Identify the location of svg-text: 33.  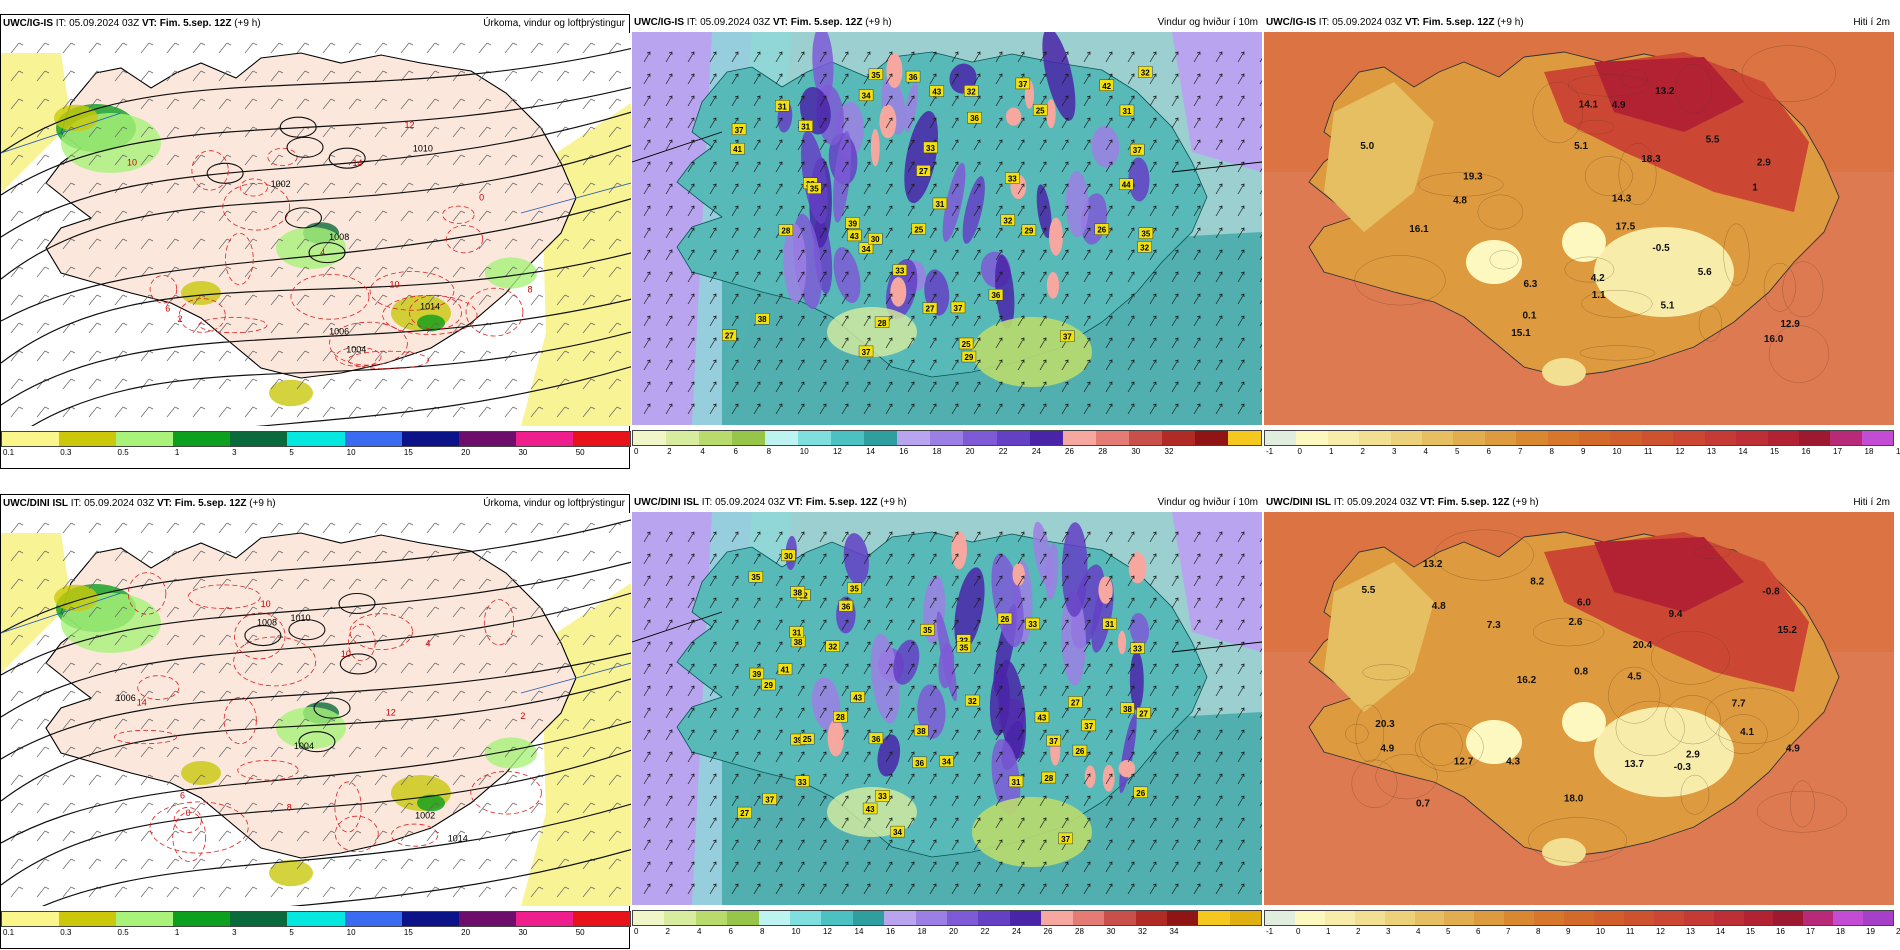
(930, 148).